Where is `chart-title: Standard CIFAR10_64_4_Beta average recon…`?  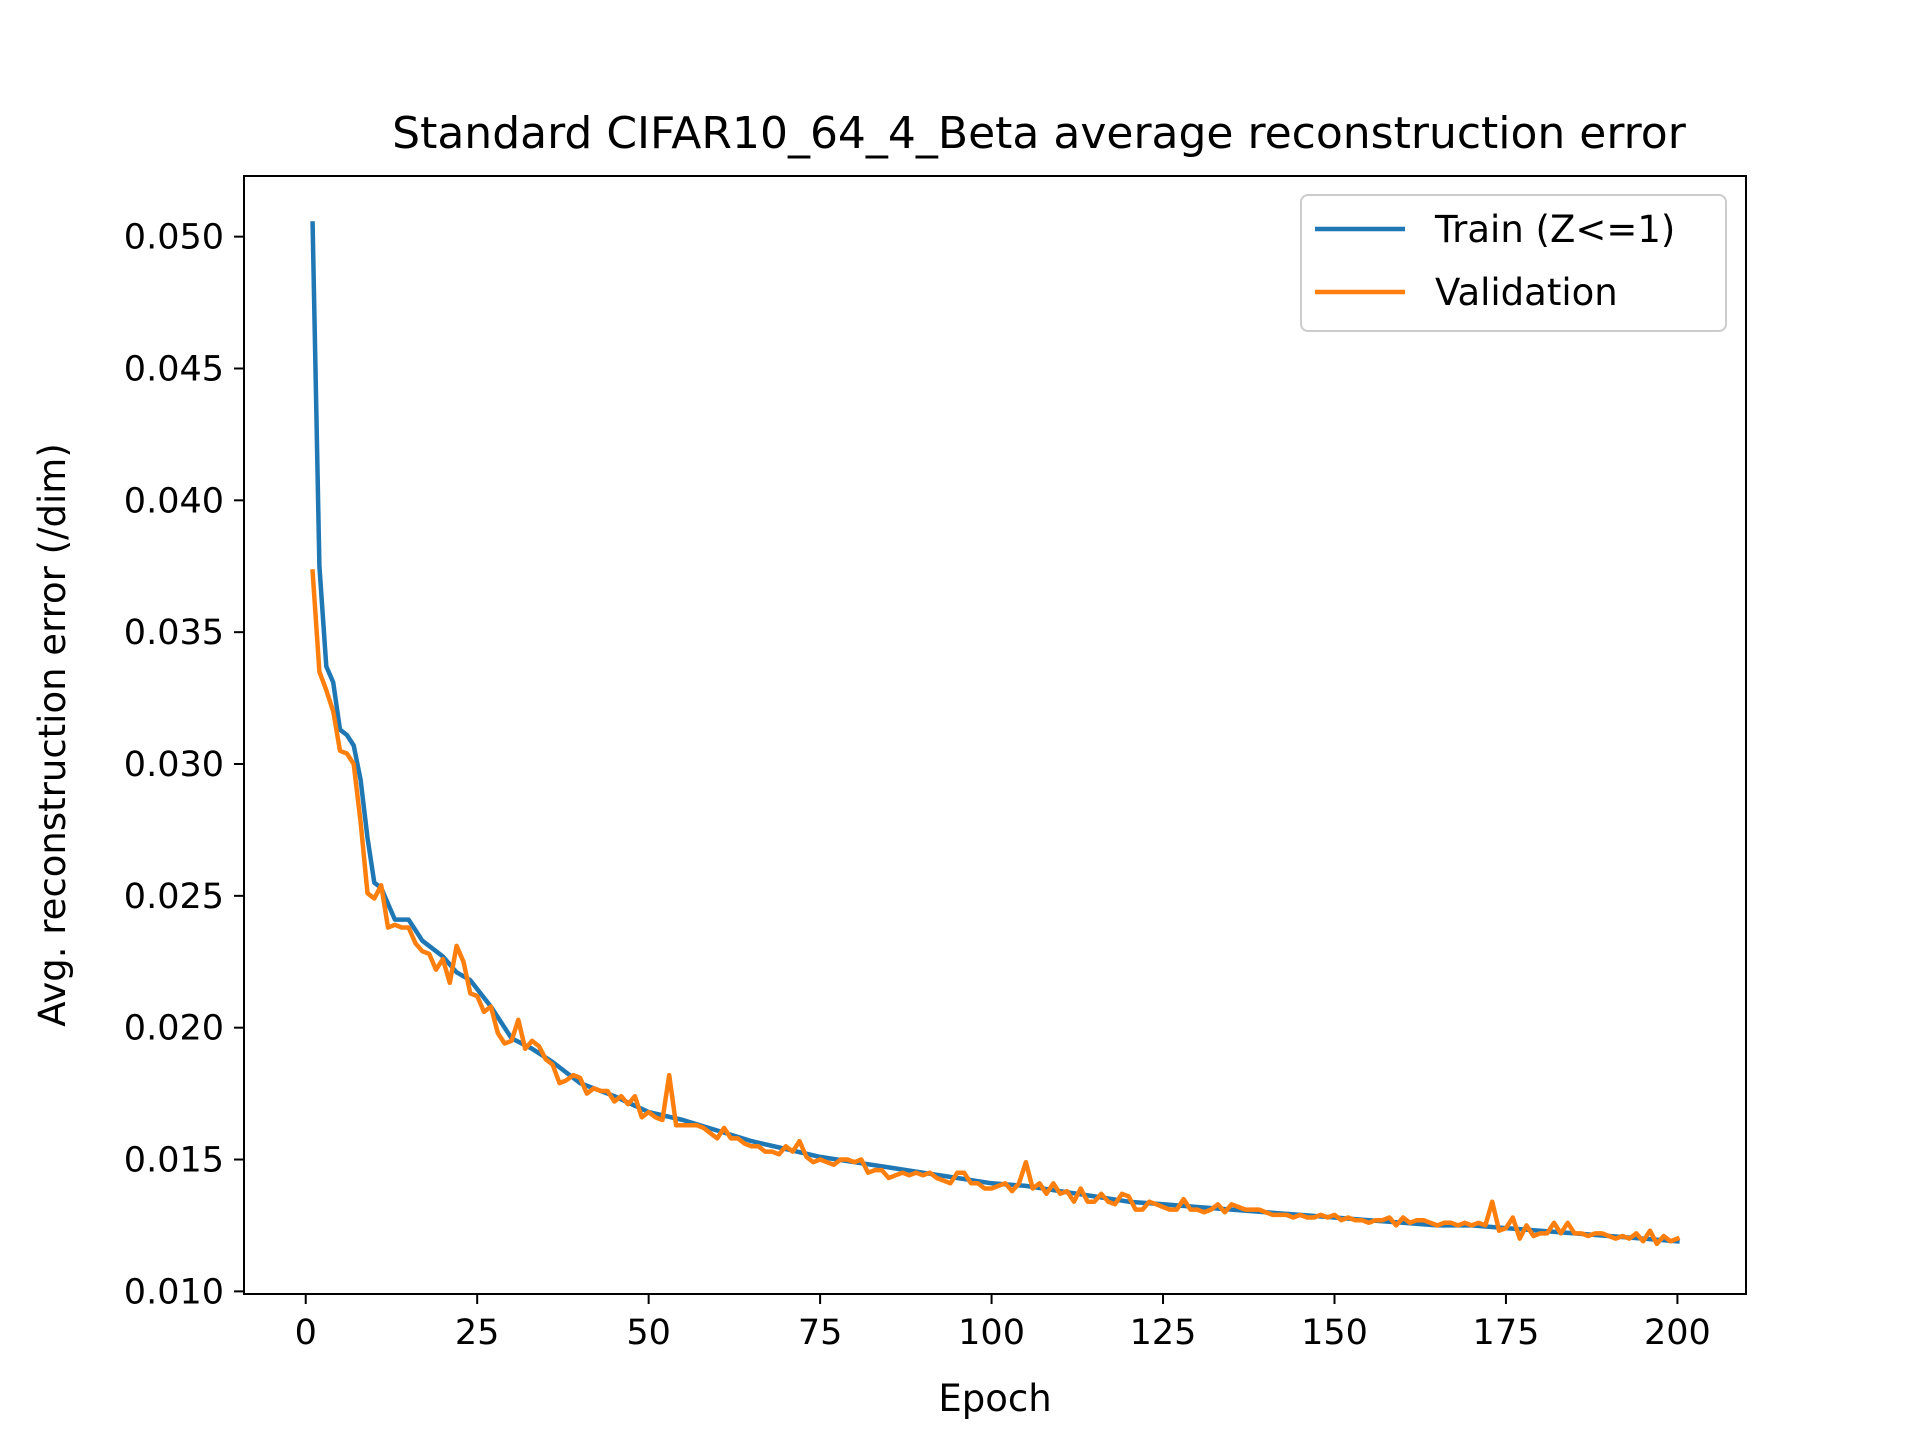
chart-title: Standard CIFAR10_64_4_Beta average recon… is located at coordinates (1039, 133).